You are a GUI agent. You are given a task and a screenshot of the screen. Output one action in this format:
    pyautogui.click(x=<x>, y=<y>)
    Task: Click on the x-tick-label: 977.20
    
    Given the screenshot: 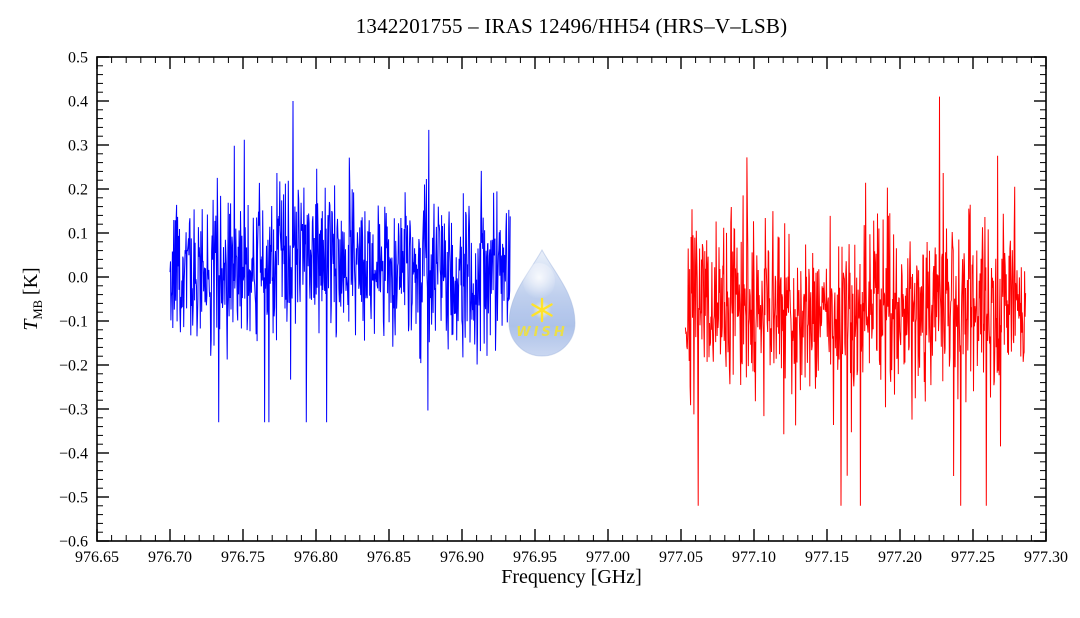 What is the action you would take?
    pyautogui.click(x=900, y=557)
    